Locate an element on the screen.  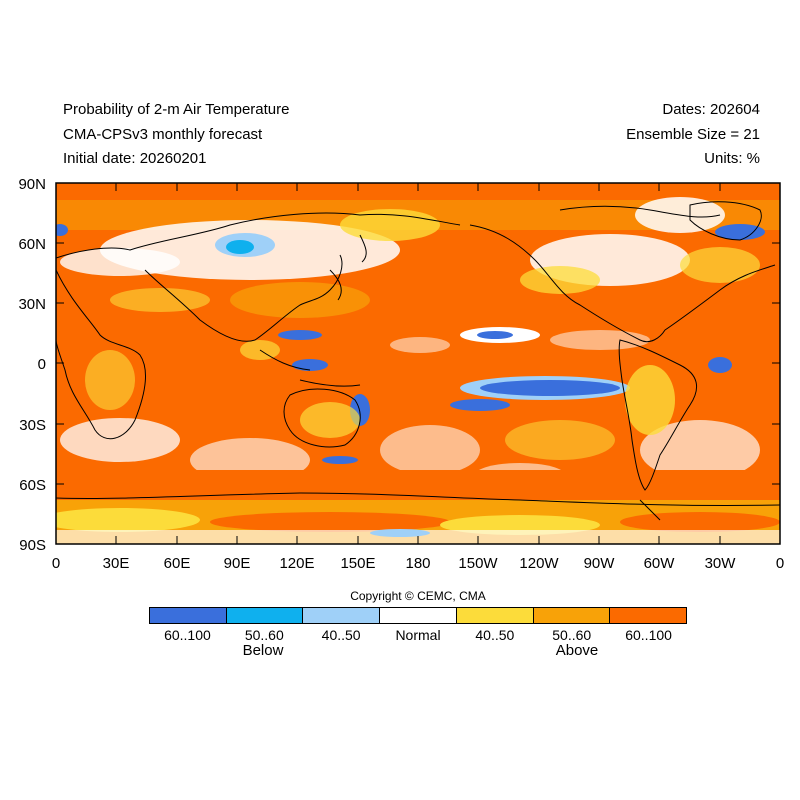
y-tick-90s: 90S is located at coordinates (32, 545).